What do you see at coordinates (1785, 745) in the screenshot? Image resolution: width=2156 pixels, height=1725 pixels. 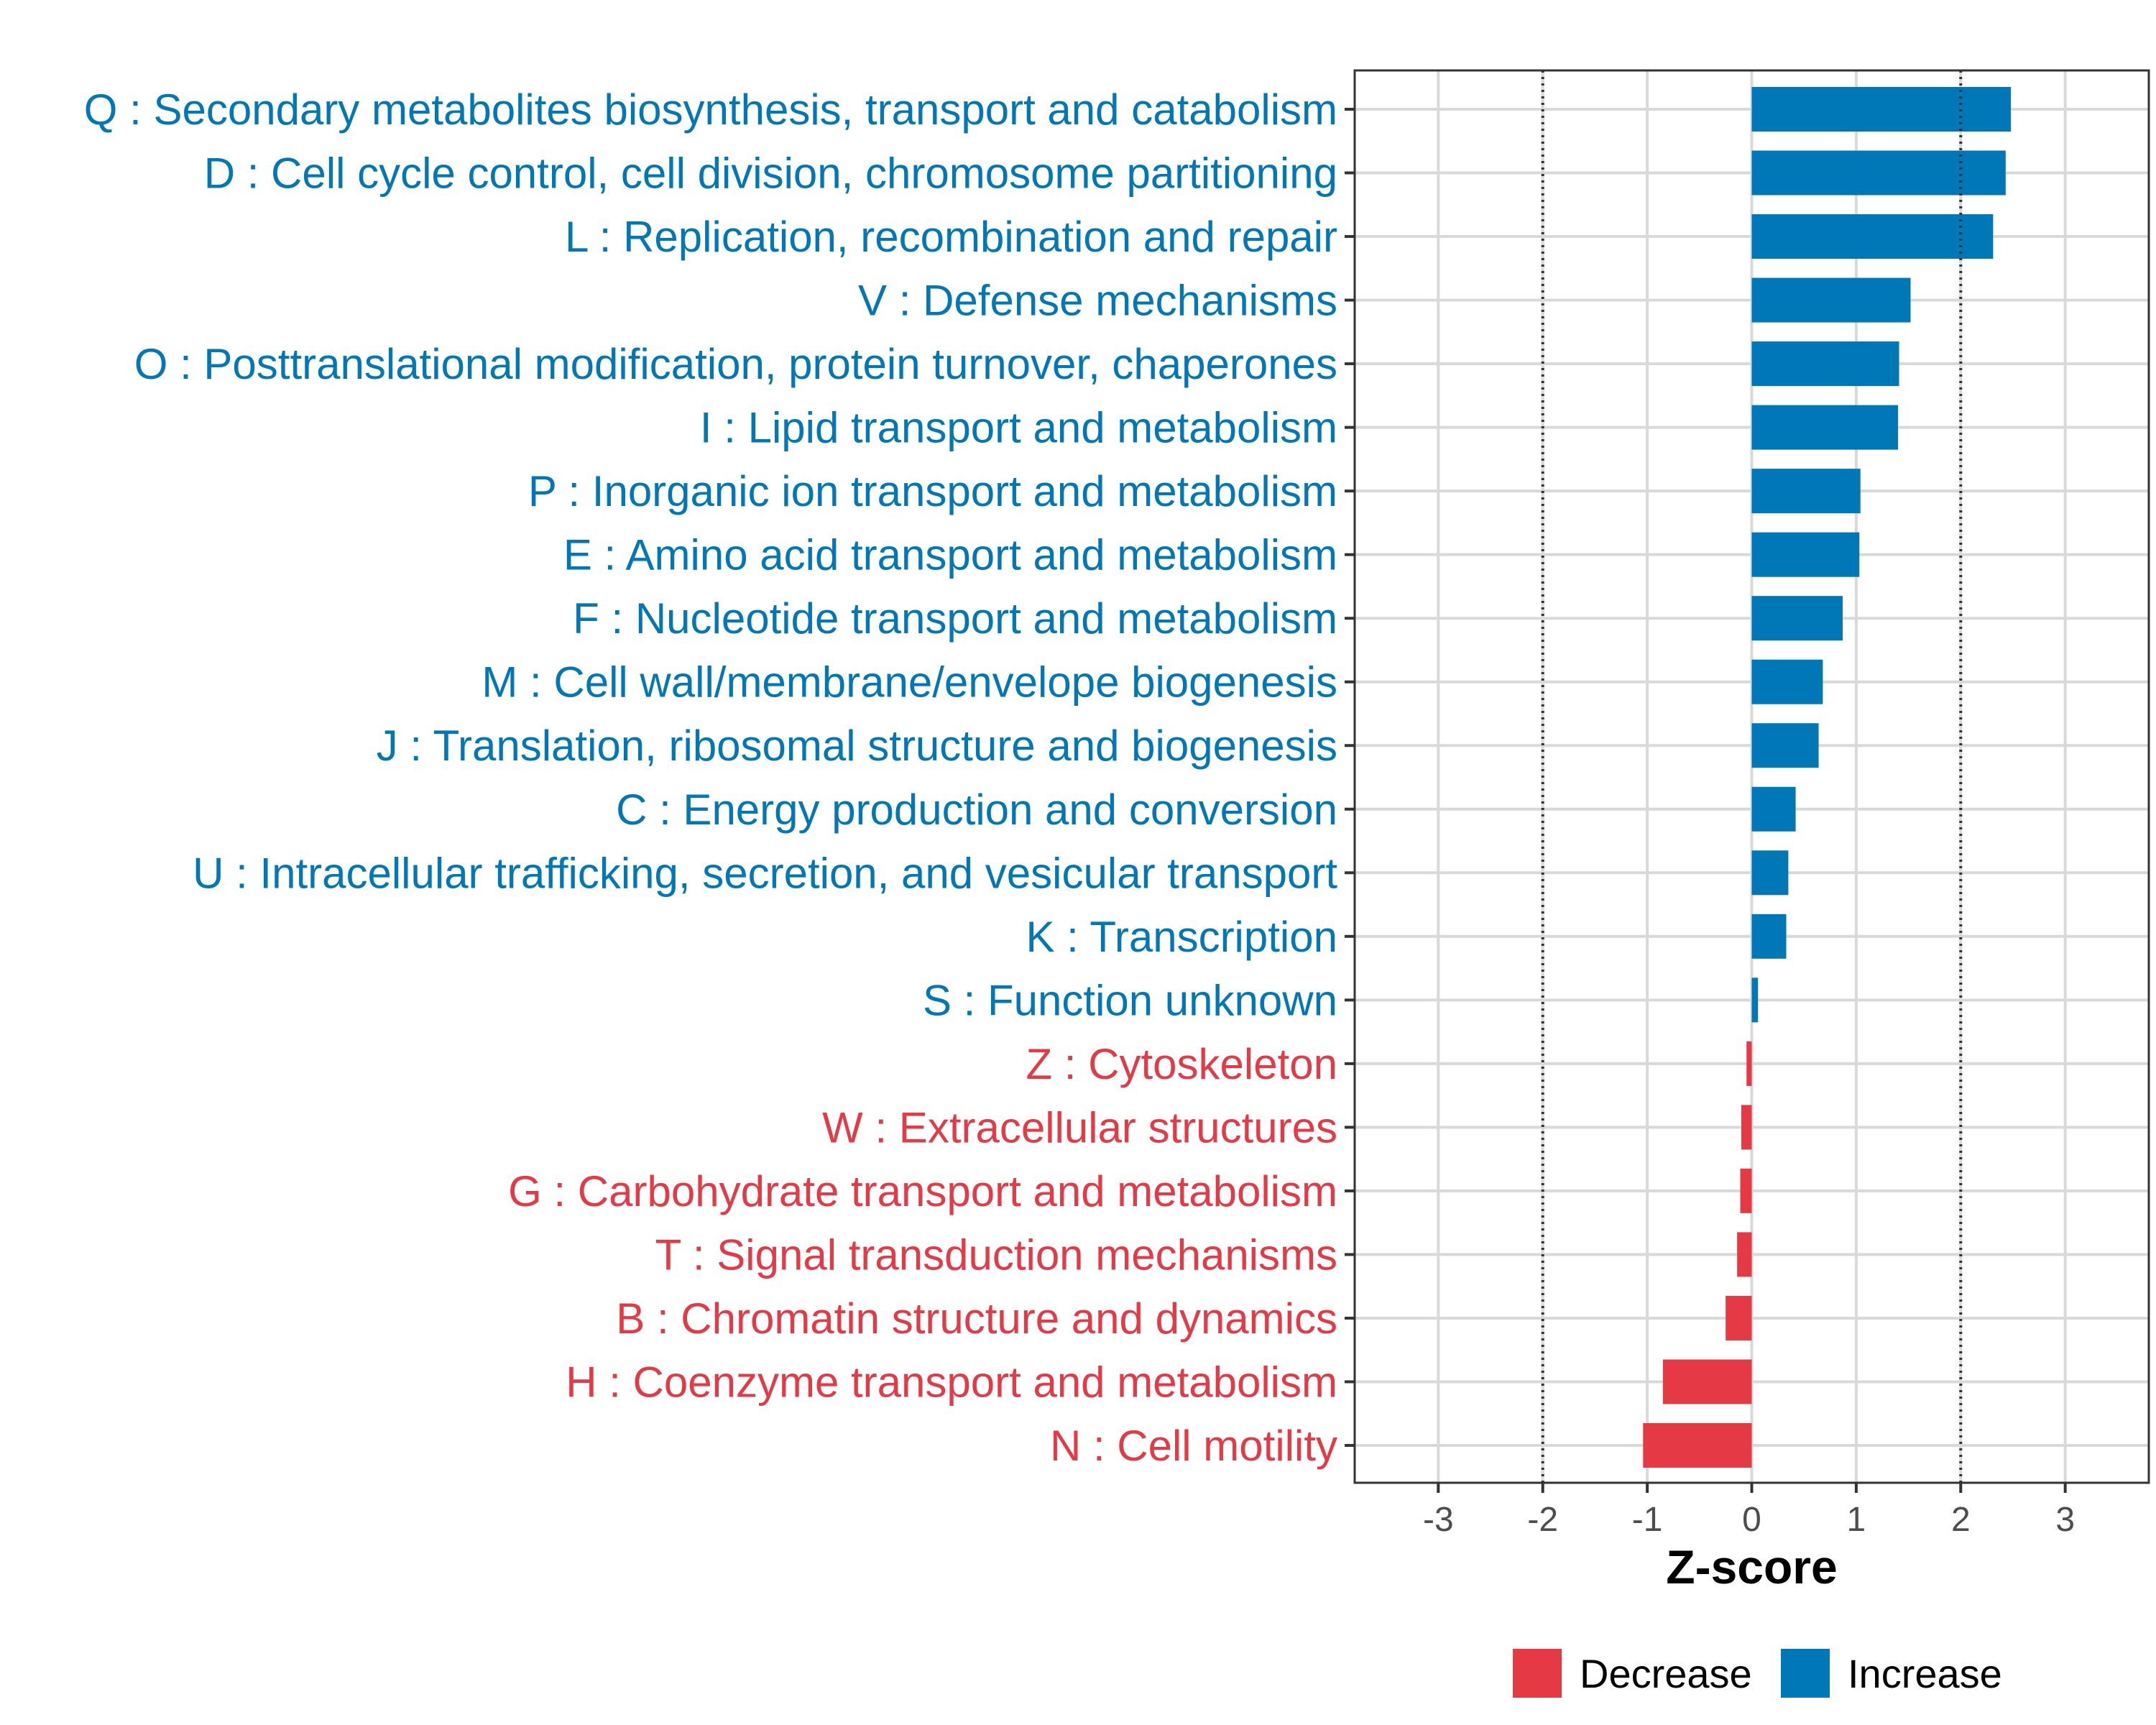 I see `bar-j` at bounding box center [1785, 745].